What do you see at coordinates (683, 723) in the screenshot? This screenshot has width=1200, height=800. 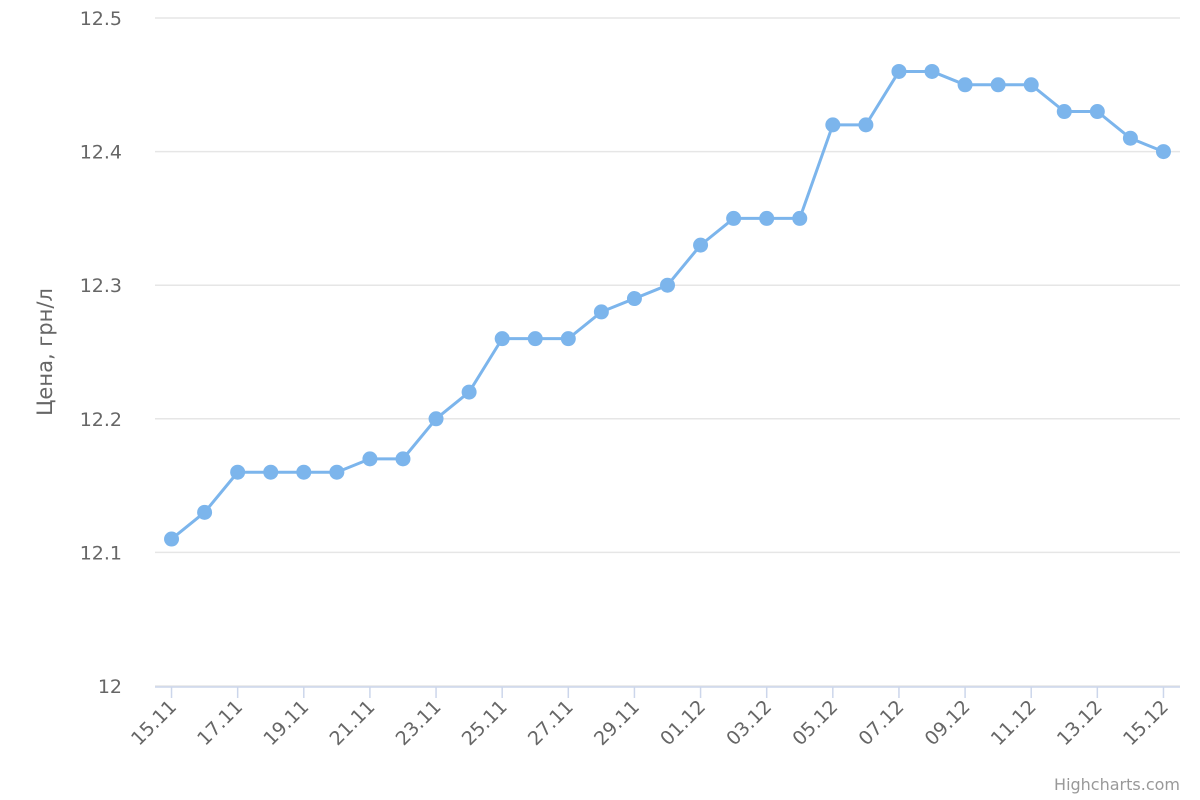 I see `x-tick-label: 01.12` at bounding box center [683, 723].